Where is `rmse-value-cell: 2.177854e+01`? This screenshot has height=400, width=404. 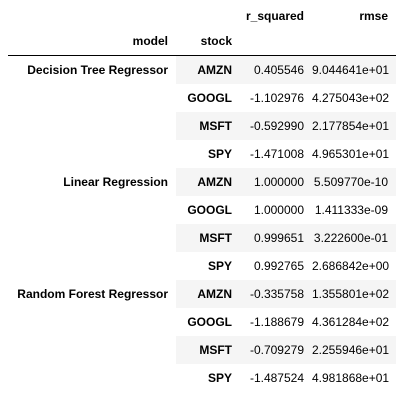
rmse-value-cell: 2.177854e+01 is located at coordinates (354, 126).